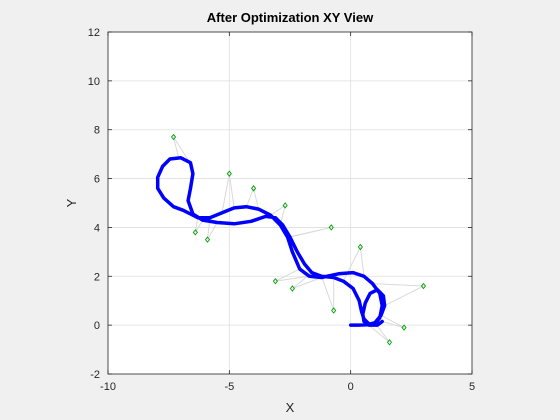 Image resolution: width=560 pixels, height=420 pixels. What do you see at coordinates (97, 228) in the screenshot?
I see `y-tick-label: 4` at bounding box center [97, 228].